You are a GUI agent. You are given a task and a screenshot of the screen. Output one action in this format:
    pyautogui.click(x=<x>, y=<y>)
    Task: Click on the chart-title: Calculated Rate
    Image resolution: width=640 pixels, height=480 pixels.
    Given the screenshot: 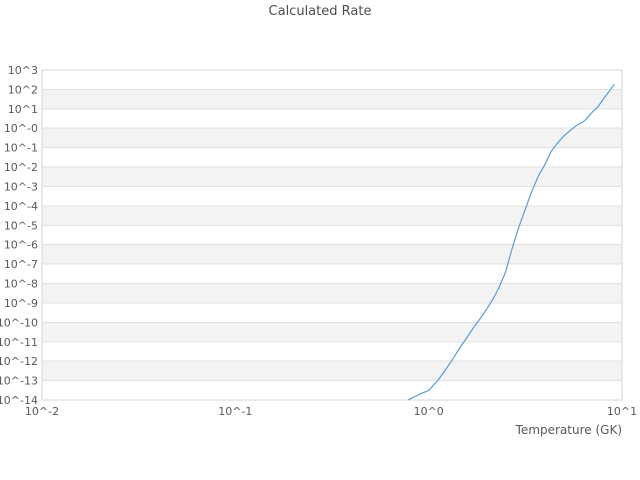 What is the action you would take?
    pyautogui.click(x=320, y=11)
    